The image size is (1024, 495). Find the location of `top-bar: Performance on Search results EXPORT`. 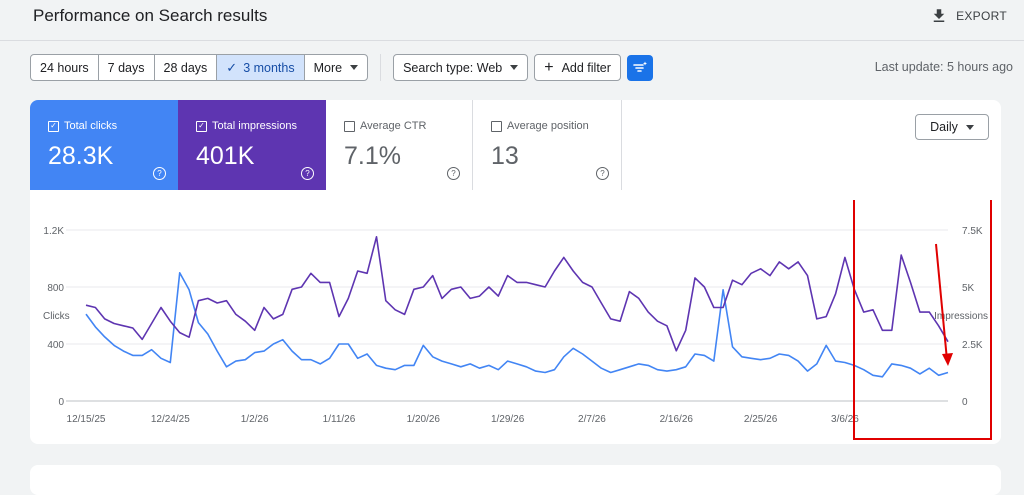

top-bar: Performance on Search results EXPORT is located at coordinates (512, 20).